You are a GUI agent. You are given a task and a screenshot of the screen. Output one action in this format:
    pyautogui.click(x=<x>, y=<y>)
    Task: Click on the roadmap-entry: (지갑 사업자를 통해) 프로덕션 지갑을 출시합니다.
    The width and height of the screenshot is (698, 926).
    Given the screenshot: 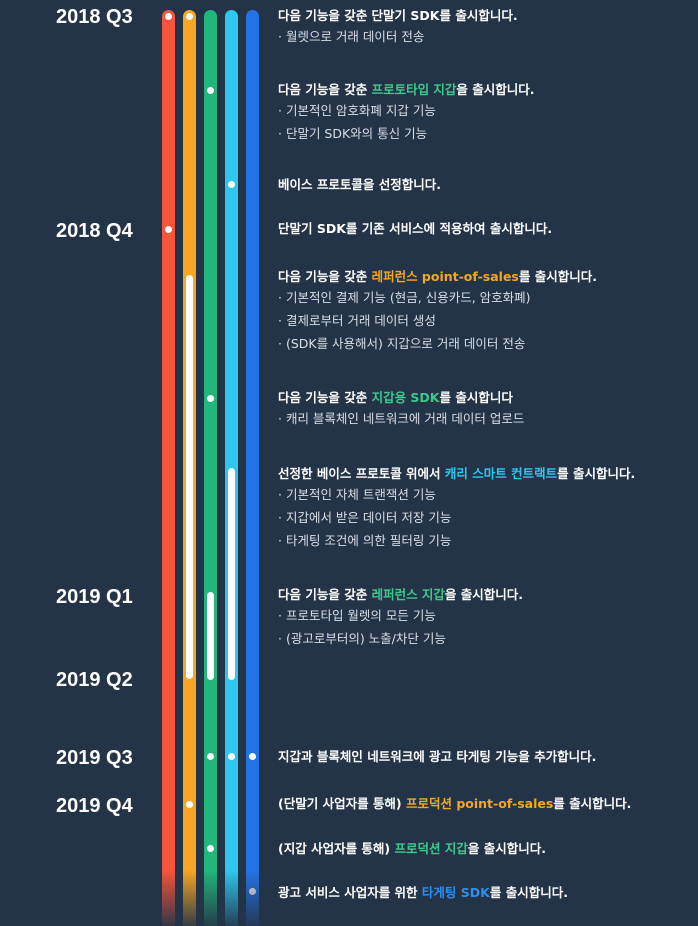 What is the action you would take?
    pyautogui.click(x=485, y=849)
    